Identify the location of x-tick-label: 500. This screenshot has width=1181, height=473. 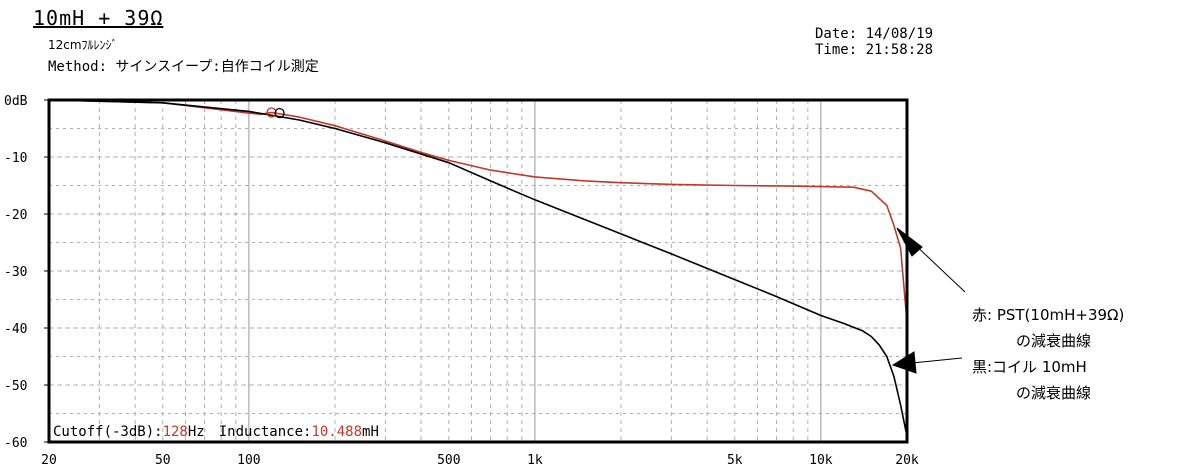
(448, 460).